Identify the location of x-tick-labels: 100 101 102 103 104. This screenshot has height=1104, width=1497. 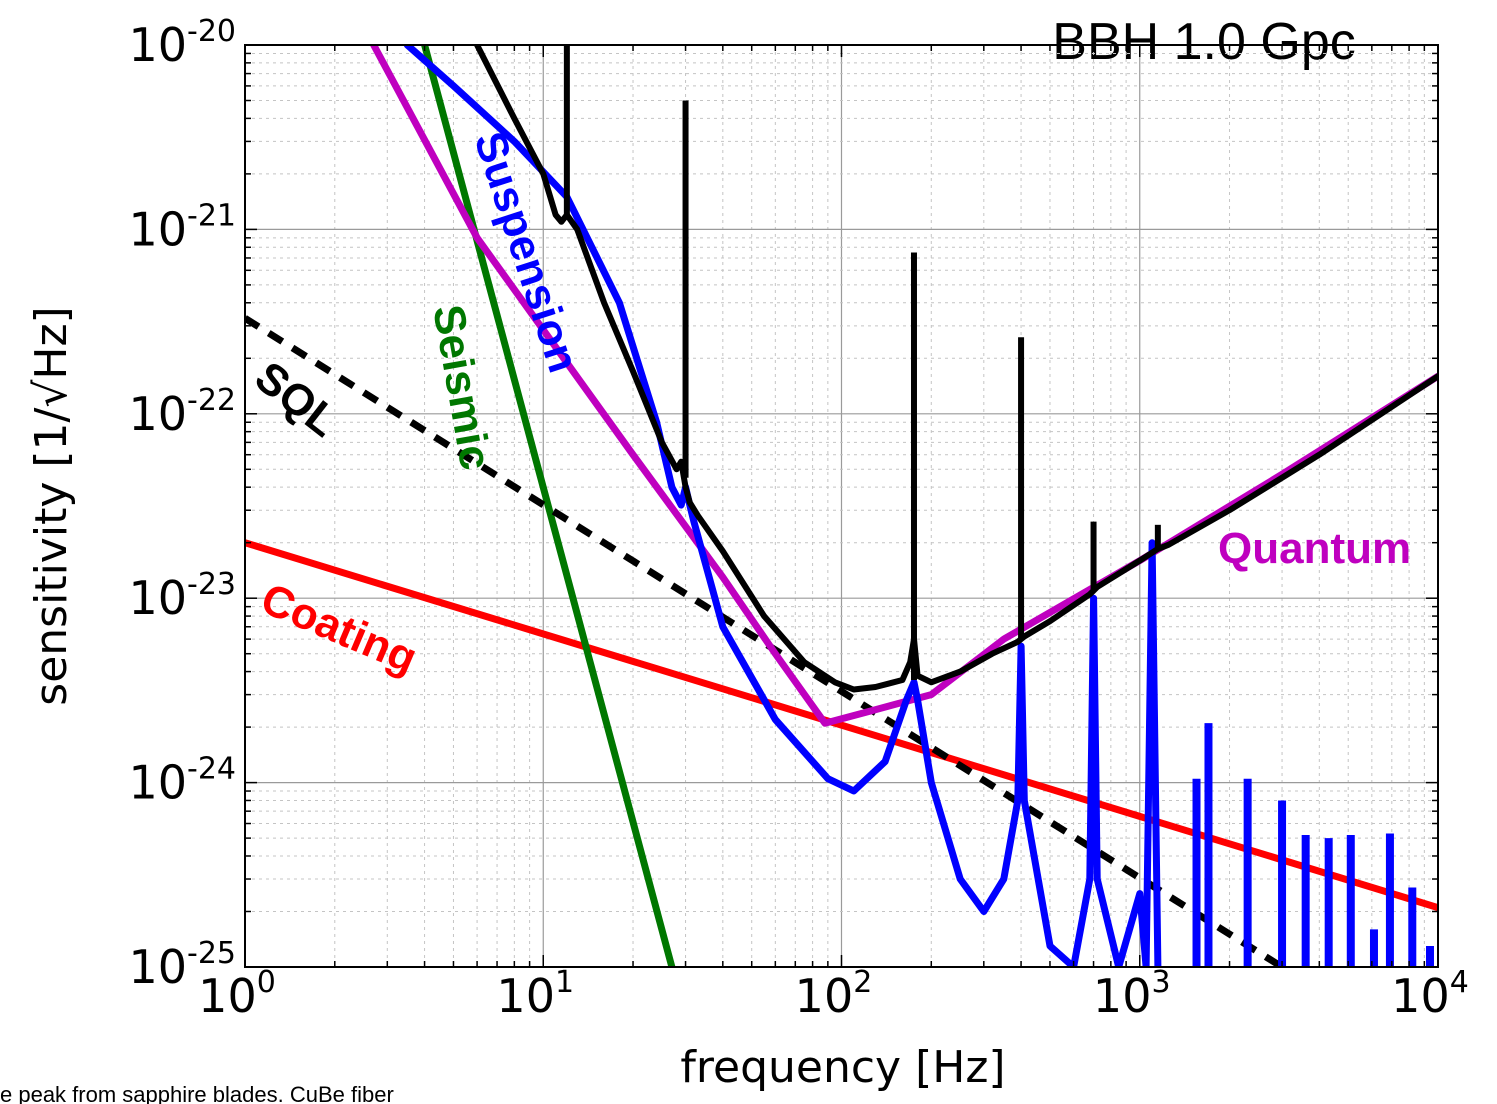
(833, 994).